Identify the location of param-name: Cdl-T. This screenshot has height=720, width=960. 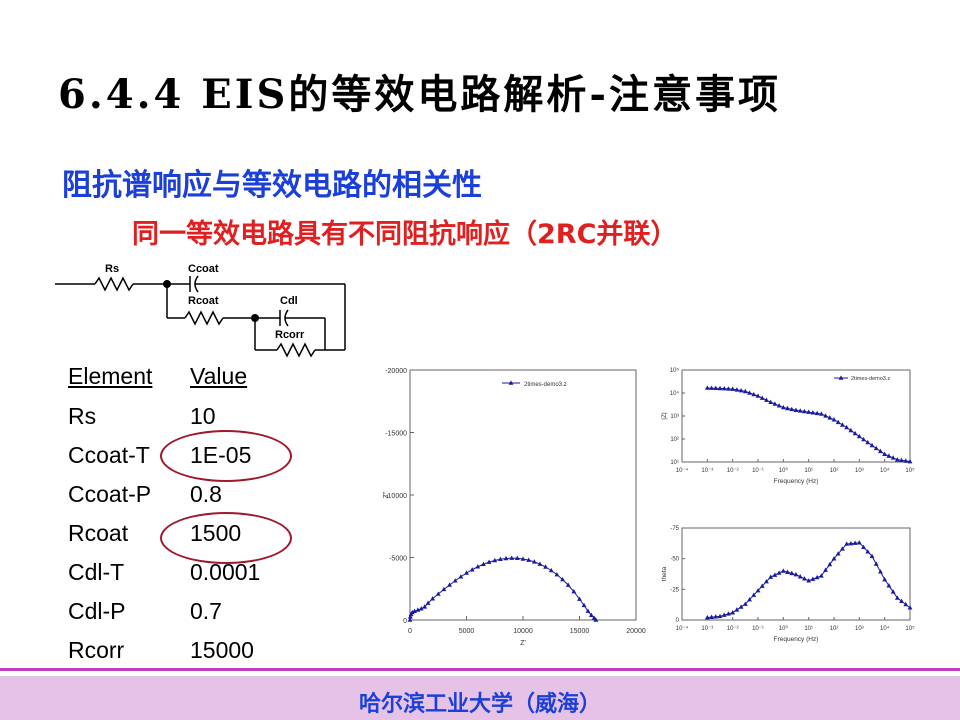
(96, 572).